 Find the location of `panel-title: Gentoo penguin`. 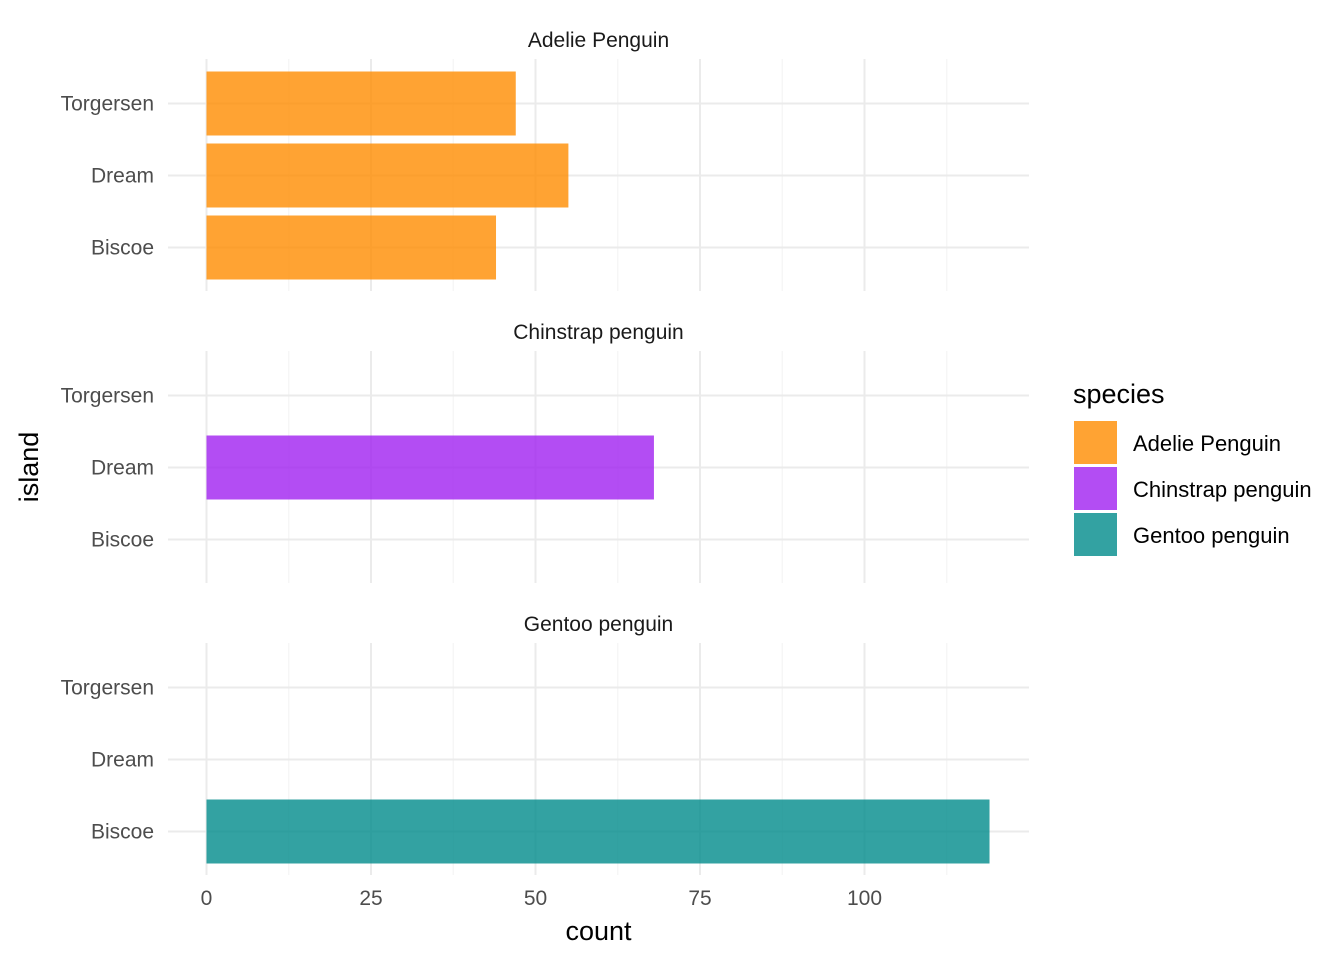

panel-title: Gentoo penguin is located at coordinates (598, 624).